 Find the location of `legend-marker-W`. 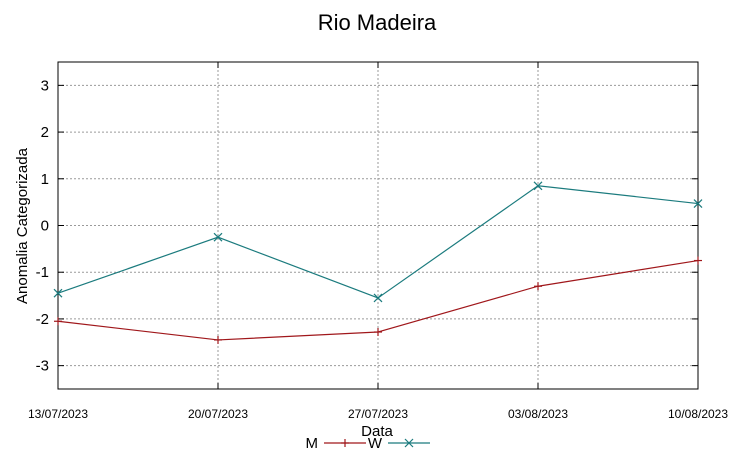

legend-marker-W is located at coordinates (409, 443).